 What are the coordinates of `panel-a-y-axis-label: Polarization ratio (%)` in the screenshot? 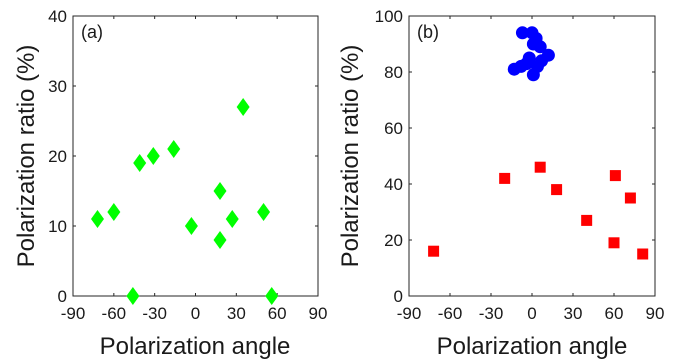 It's located at (26, 156).